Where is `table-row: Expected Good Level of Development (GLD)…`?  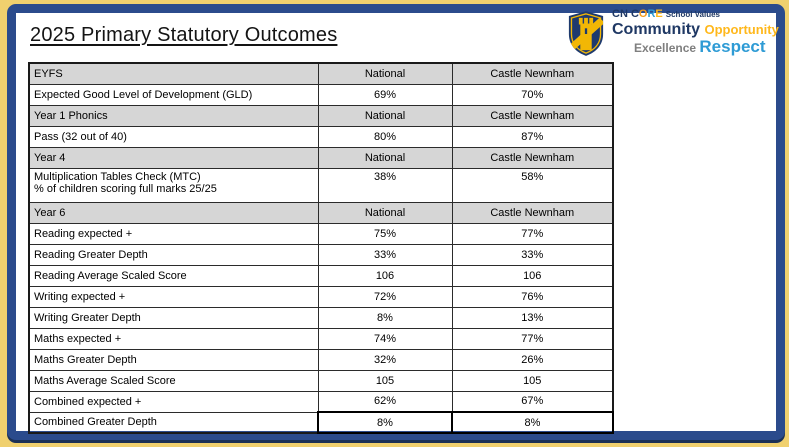 table-row: Expected Good Level of Development (GLD)… is located at coordinates (321, 94).